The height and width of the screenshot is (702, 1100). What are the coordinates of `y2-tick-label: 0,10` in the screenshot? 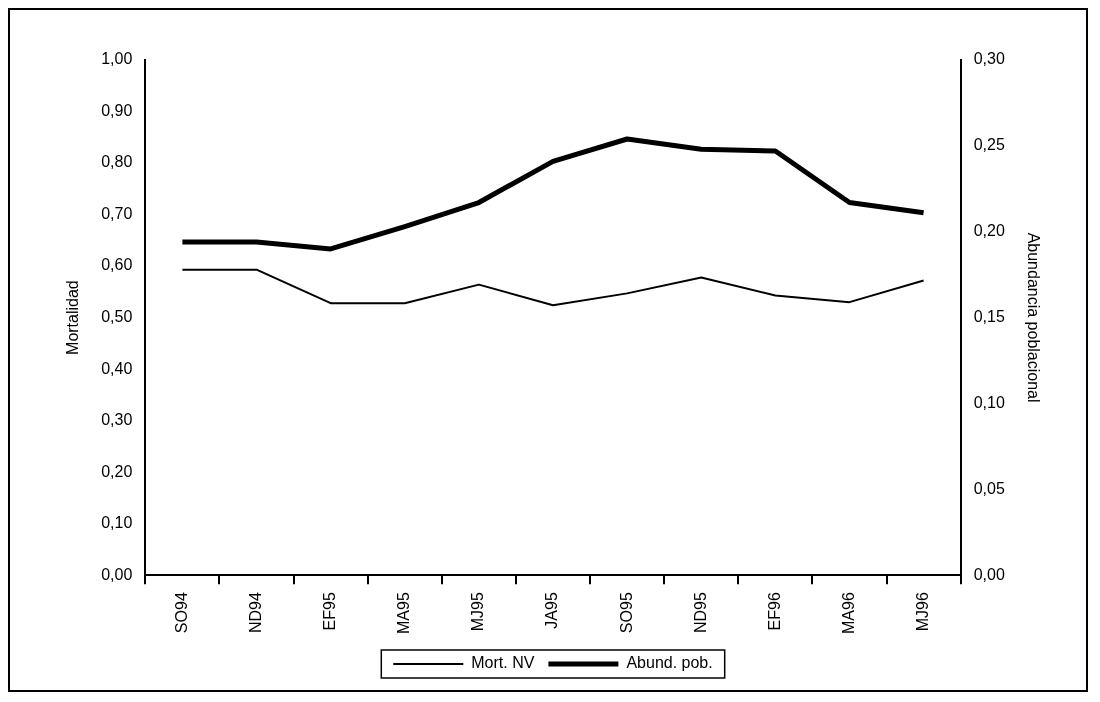 It's located at (989, 402).